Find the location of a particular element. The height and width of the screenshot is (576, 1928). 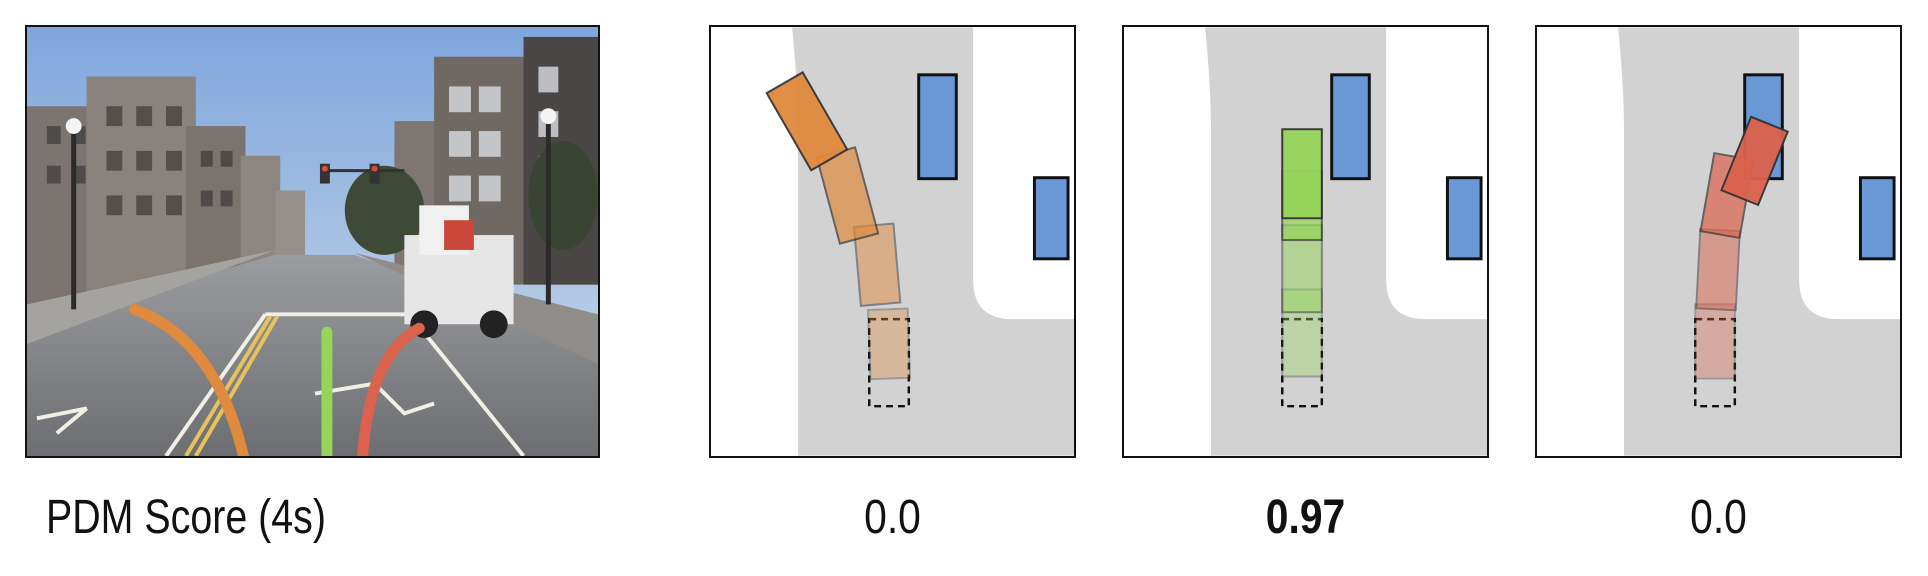

trajectory-orange is located at coordinates (188, 379).